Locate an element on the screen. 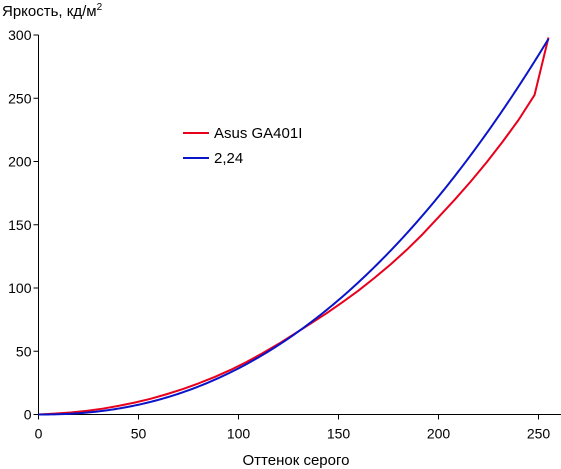 The height and width of the screenshot is (469, 561). y-axis-ticks: 0 50 100 150 200 250 300 is located at coordinates (23, 225).